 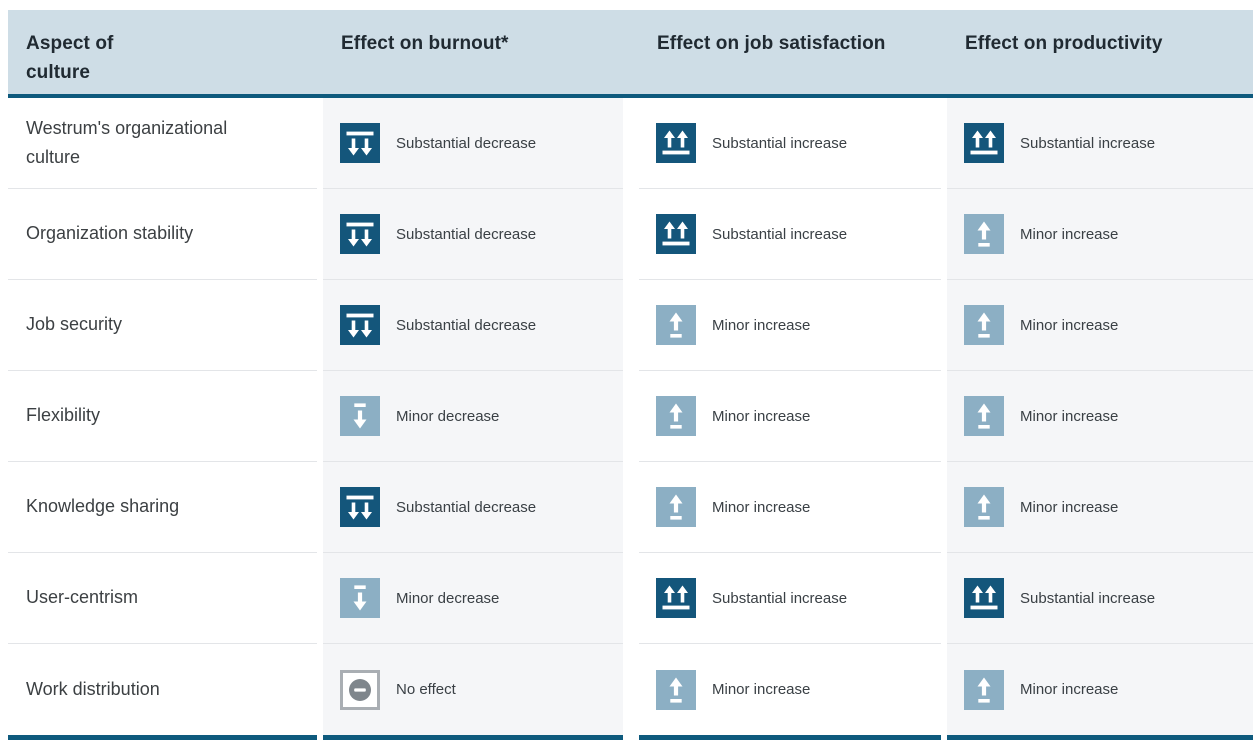 What do you see at coordinates (103, 506) in the screenshot?
I see `aspect-label: Knowledge sharing` at bounding box center [103, 506].